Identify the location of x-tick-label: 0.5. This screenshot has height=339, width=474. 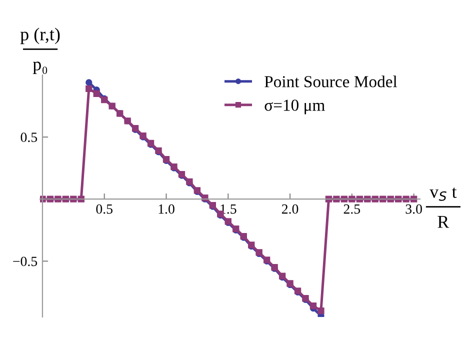
(104, 209).